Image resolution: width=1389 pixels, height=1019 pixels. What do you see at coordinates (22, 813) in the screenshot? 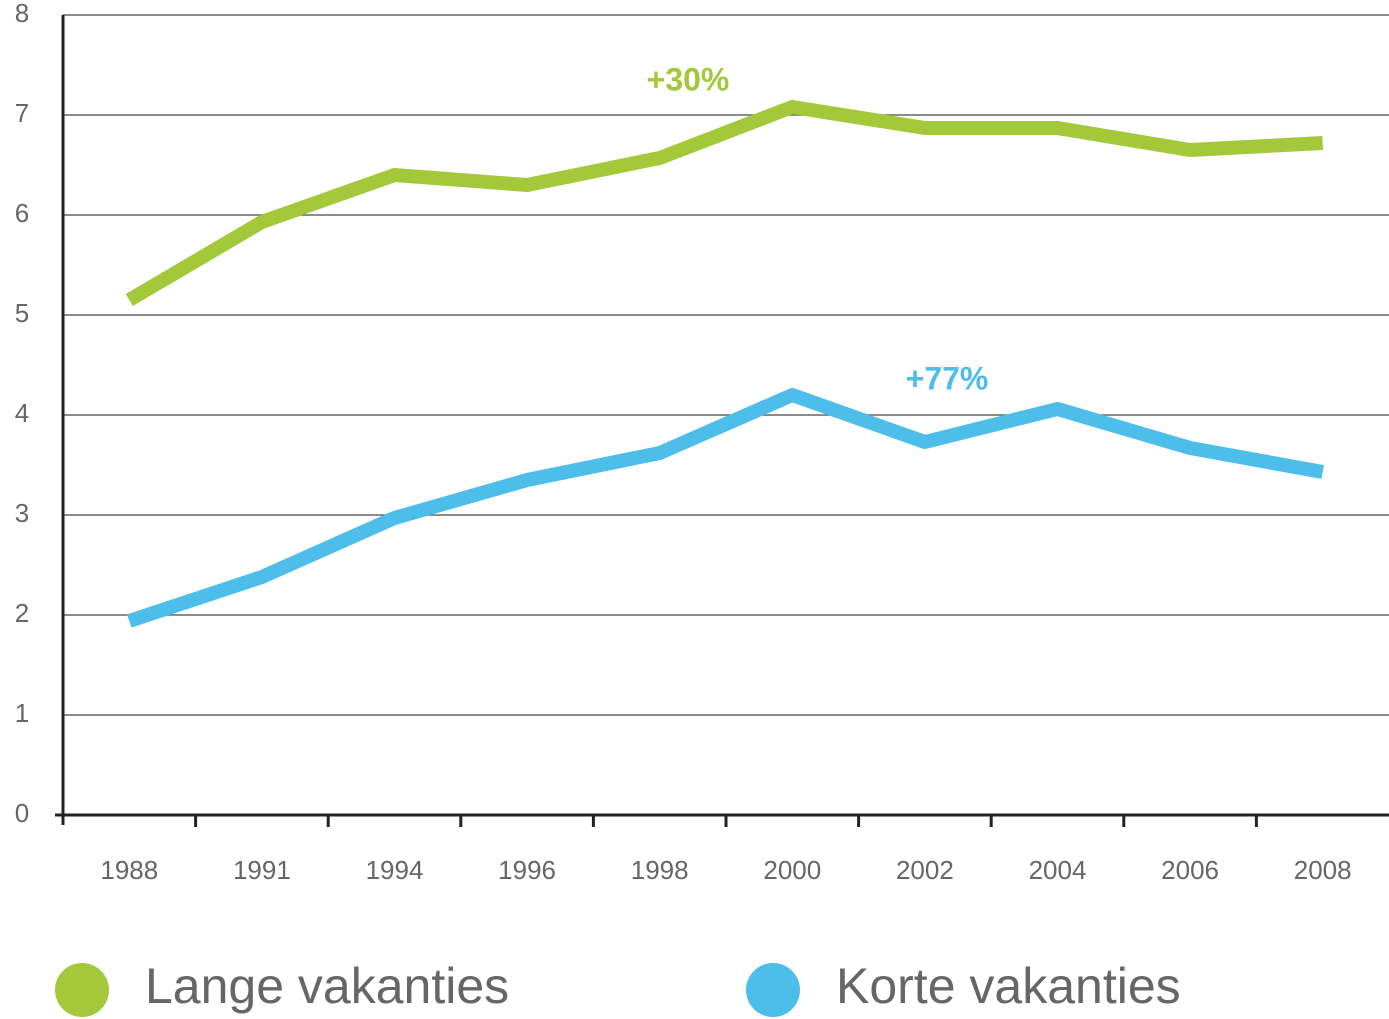
I see `y-tick-label: 0` at bounding box center [22, 813].